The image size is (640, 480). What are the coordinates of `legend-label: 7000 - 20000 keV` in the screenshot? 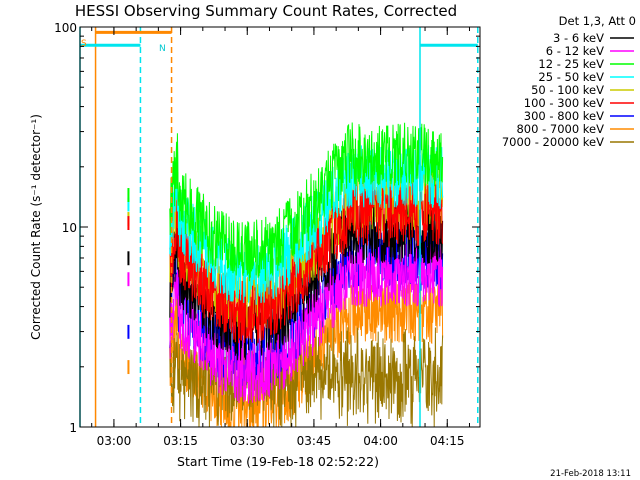 It's located at (553, 142).